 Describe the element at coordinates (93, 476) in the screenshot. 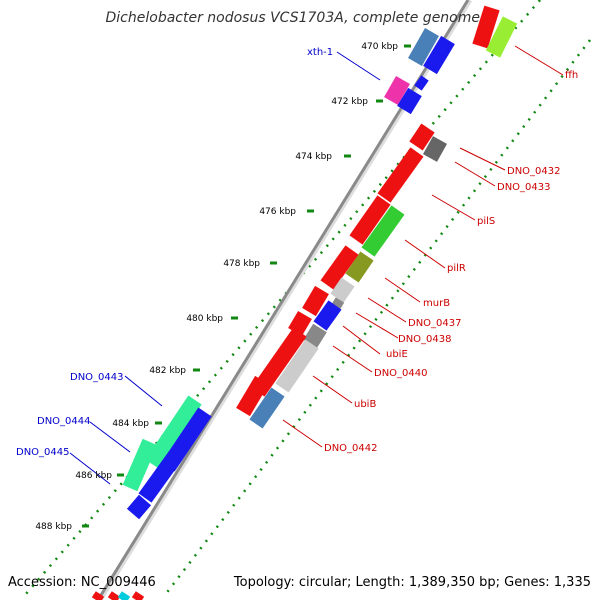

I see `tick-label: 486 kbp` at that location.